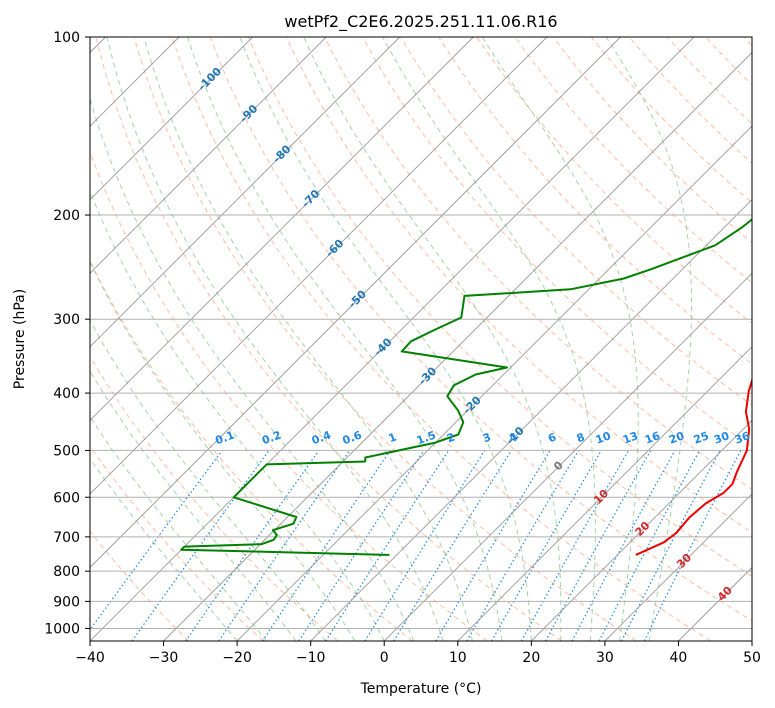  What do you see at coordinates (321, 437) in the screenshot?
I see `mixing-ratio-label: 0.4` at bounding box center [321, 437].